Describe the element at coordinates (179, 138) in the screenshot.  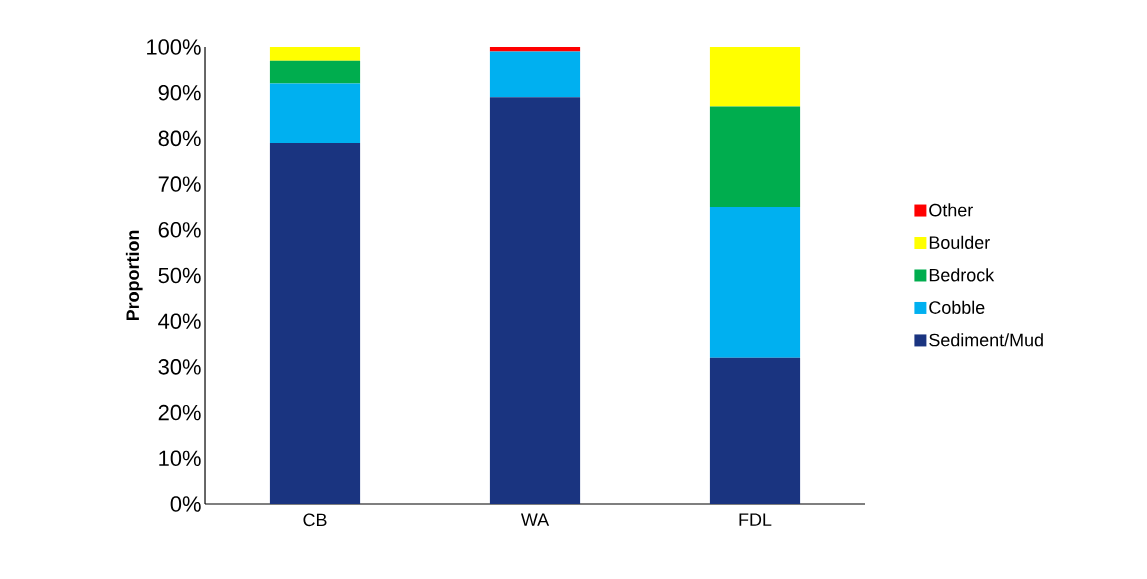
I see `y-tick-label: 80%` at that location.